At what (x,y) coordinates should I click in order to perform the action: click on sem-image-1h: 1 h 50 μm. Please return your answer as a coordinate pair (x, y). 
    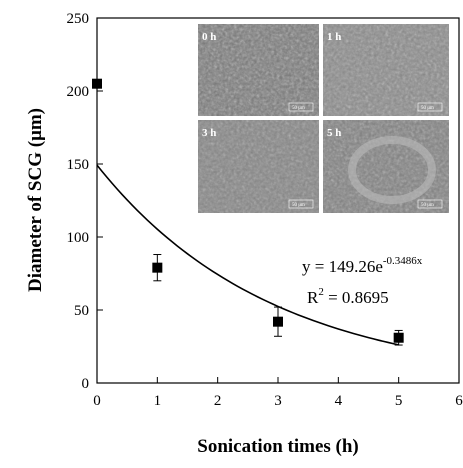
    Looking at the image, I should click on (386, 70).